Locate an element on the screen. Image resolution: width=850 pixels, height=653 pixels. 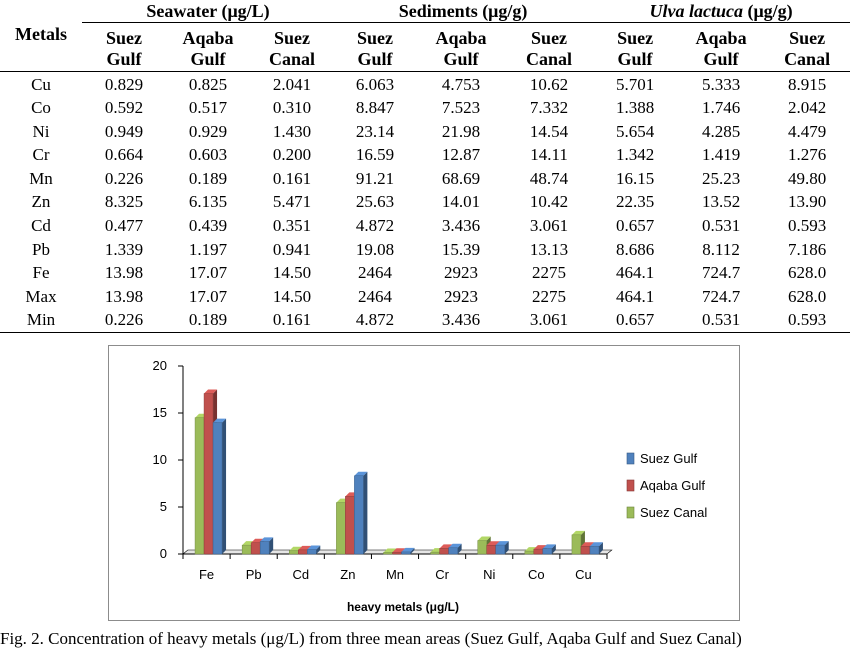
y-tick-label: 15 is located at coordinates (160, 412).